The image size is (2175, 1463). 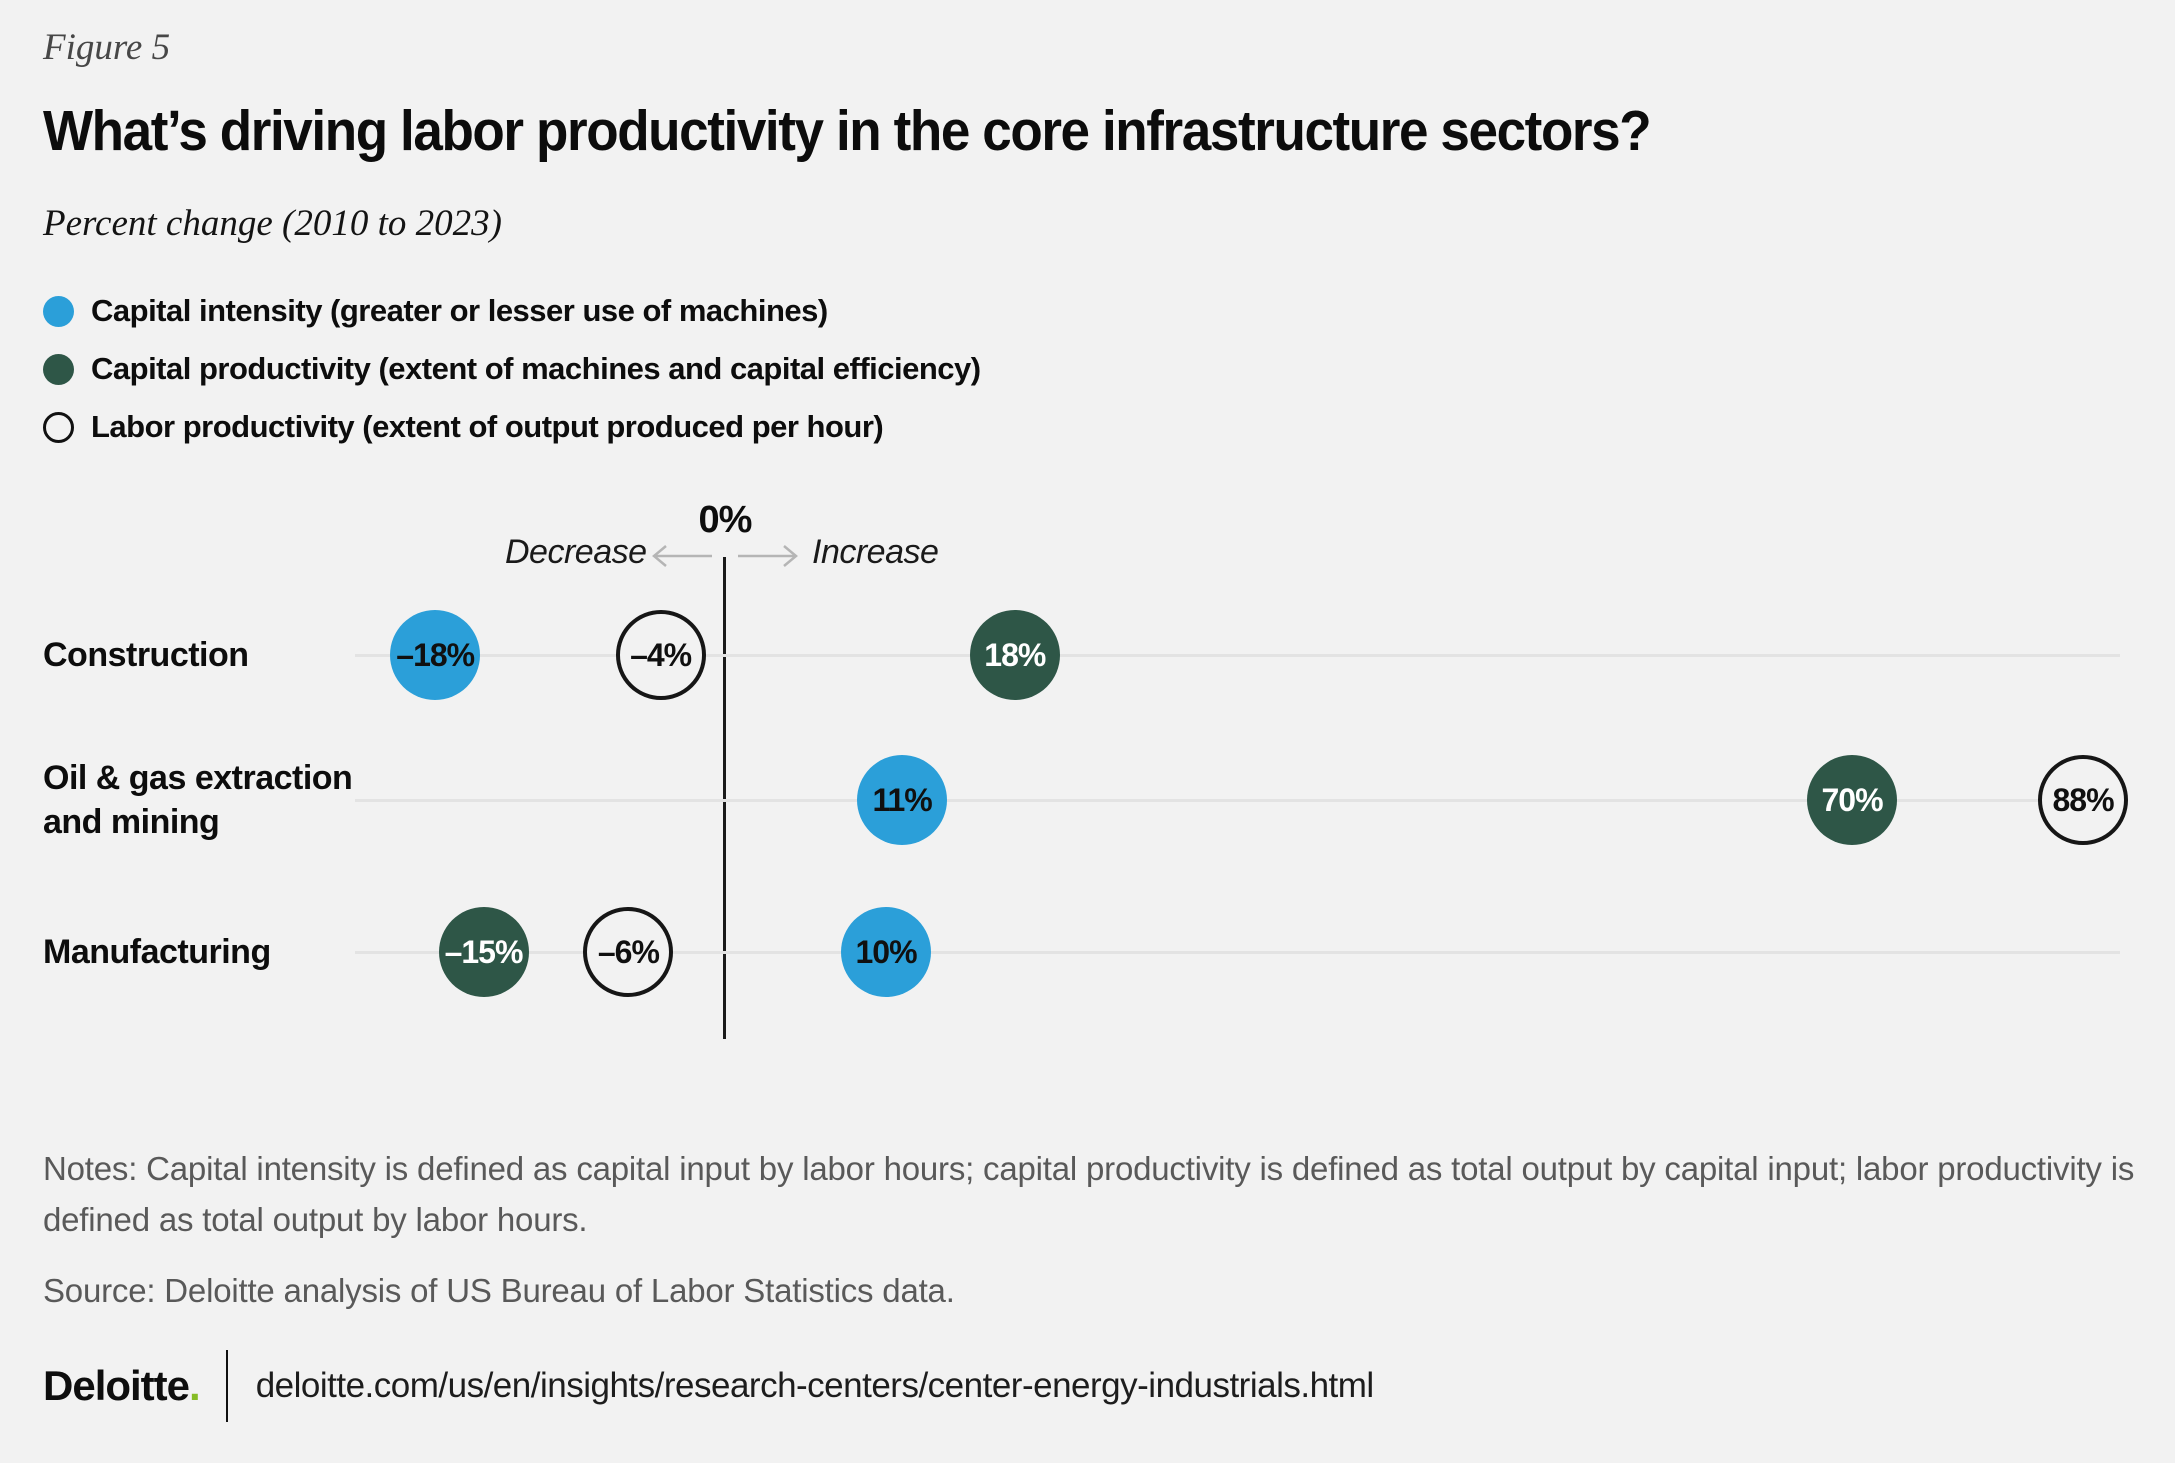 I want to click on value-bubble: –6%, so click(x=628, y=952).